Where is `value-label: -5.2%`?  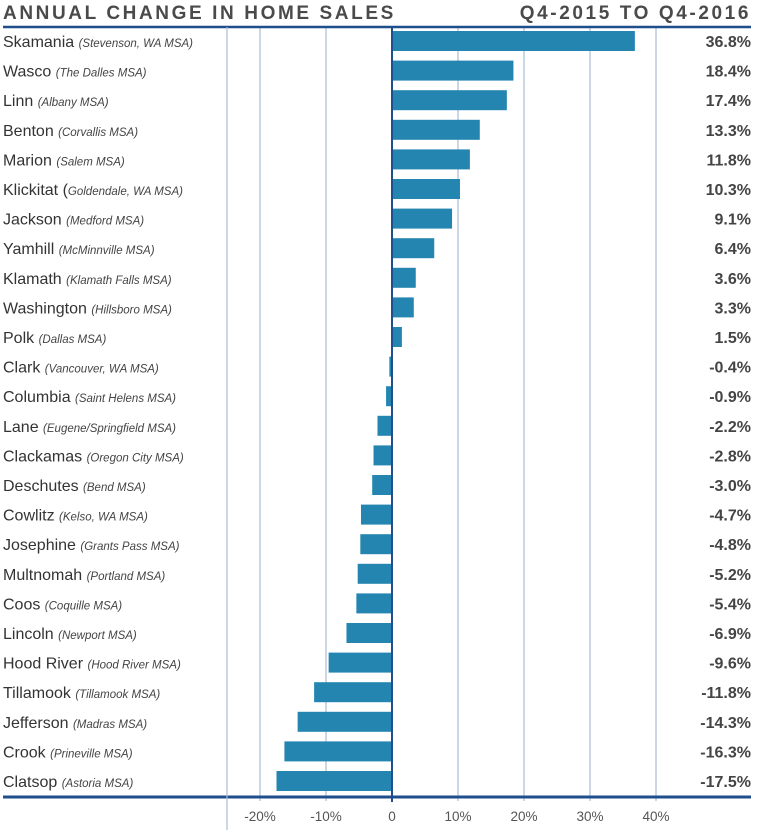
value-label: -5.2% is located at coordinates (730, 575).